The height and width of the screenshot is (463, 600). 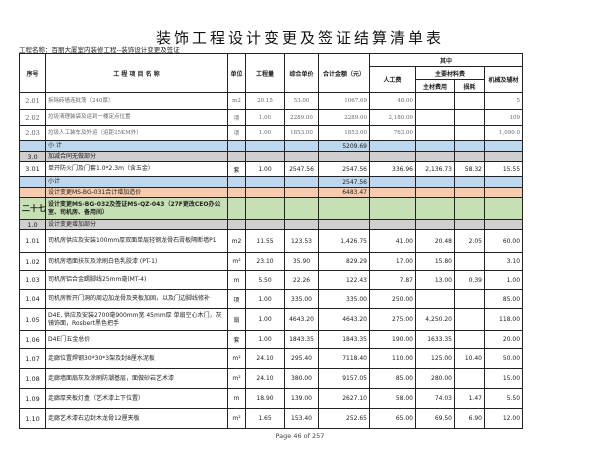 I want to click on row-seq: 1.06, so click(x=32, y=339).